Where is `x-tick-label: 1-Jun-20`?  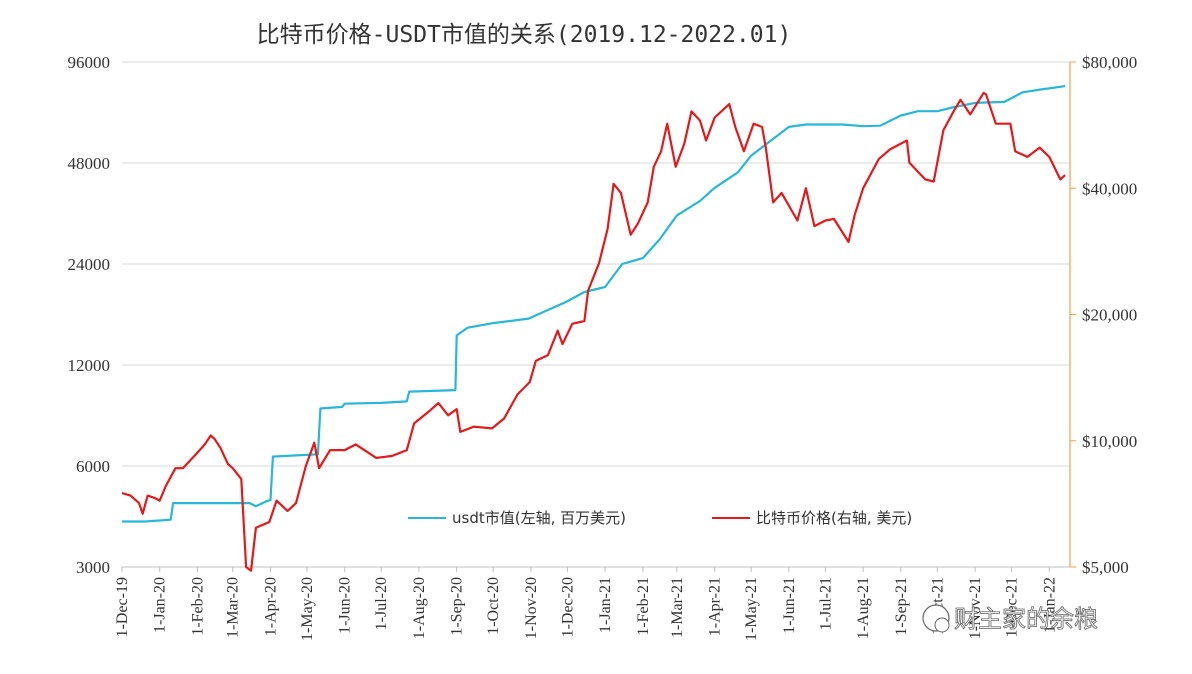 x-tick-label: 1-Jun-20 is located at coordinates (345, 605).